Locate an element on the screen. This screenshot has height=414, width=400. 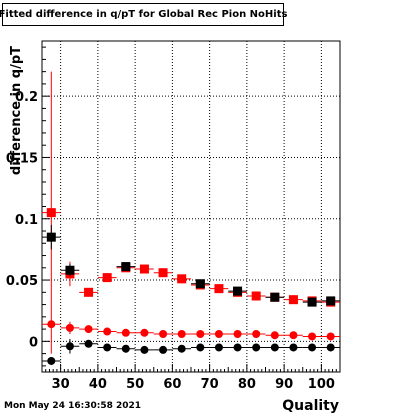
x-tick-label: 50 is located at coordinates (135, 384).